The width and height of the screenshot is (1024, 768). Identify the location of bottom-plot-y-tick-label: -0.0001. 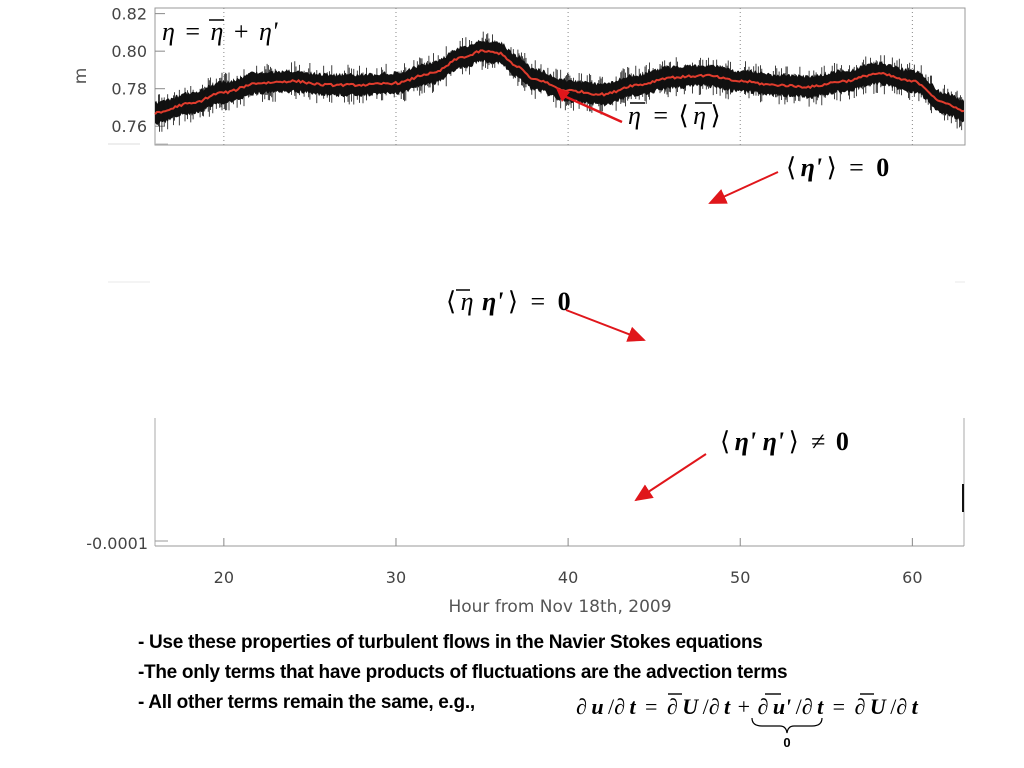
(117, 543).